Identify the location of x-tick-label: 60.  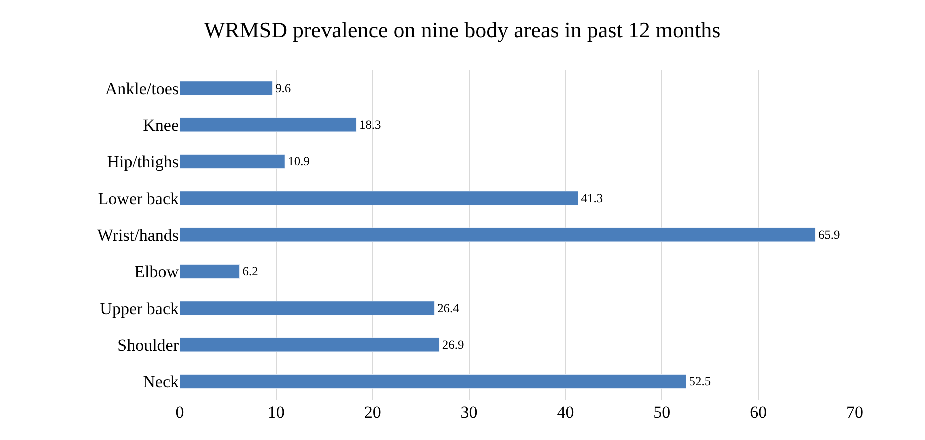
(759, 412).